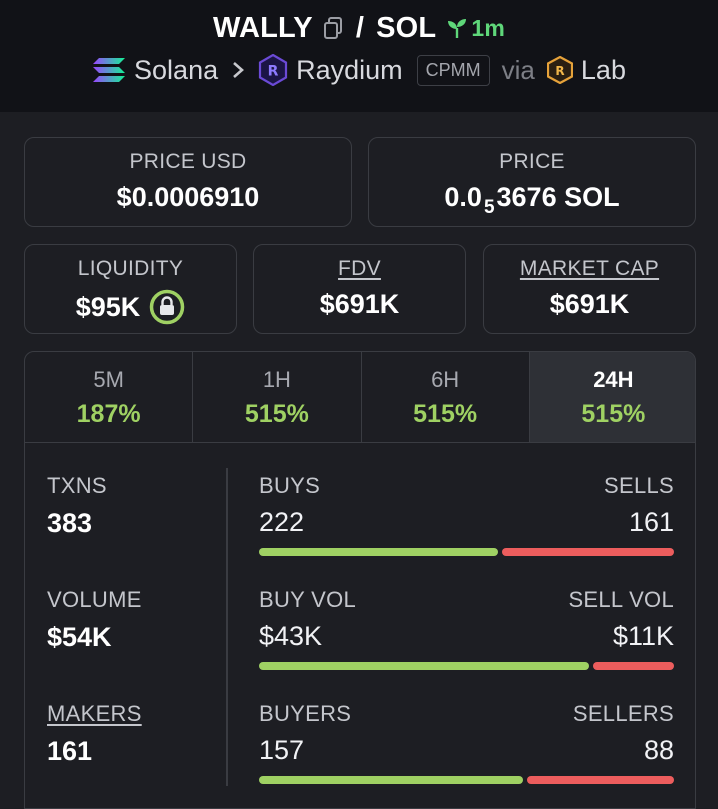 The width and height of the screenshot is (718, 809). I want to click on txns-value: 383, so click(70, 523).